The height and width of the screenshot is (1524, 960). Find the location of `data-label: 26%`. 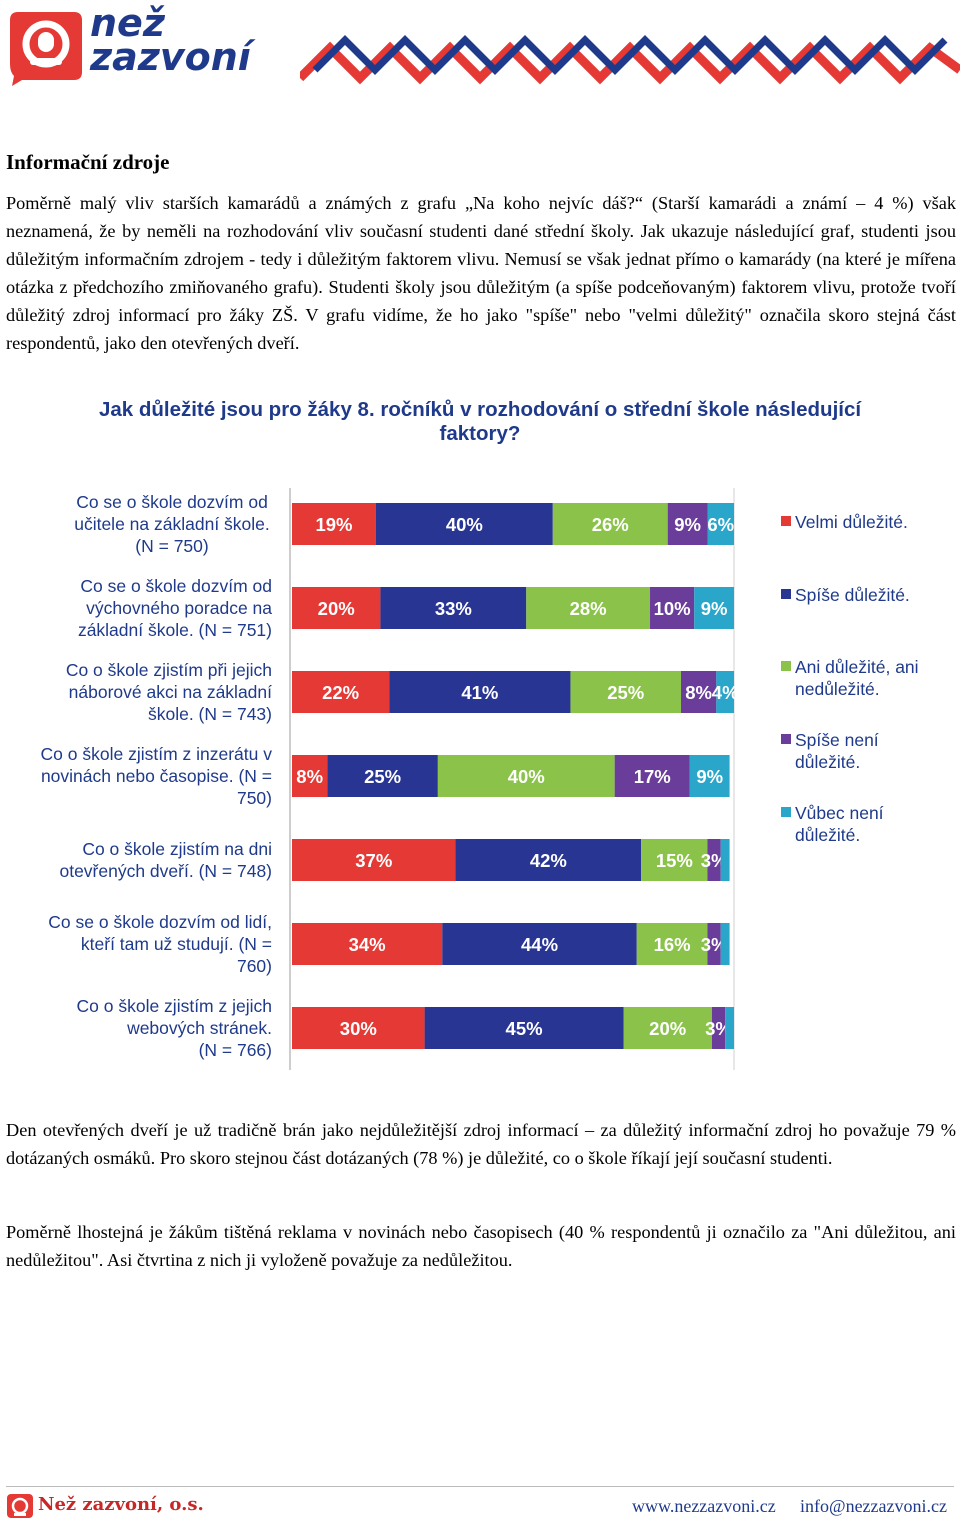

data-label: 26% is located at coordinates (610, 524).